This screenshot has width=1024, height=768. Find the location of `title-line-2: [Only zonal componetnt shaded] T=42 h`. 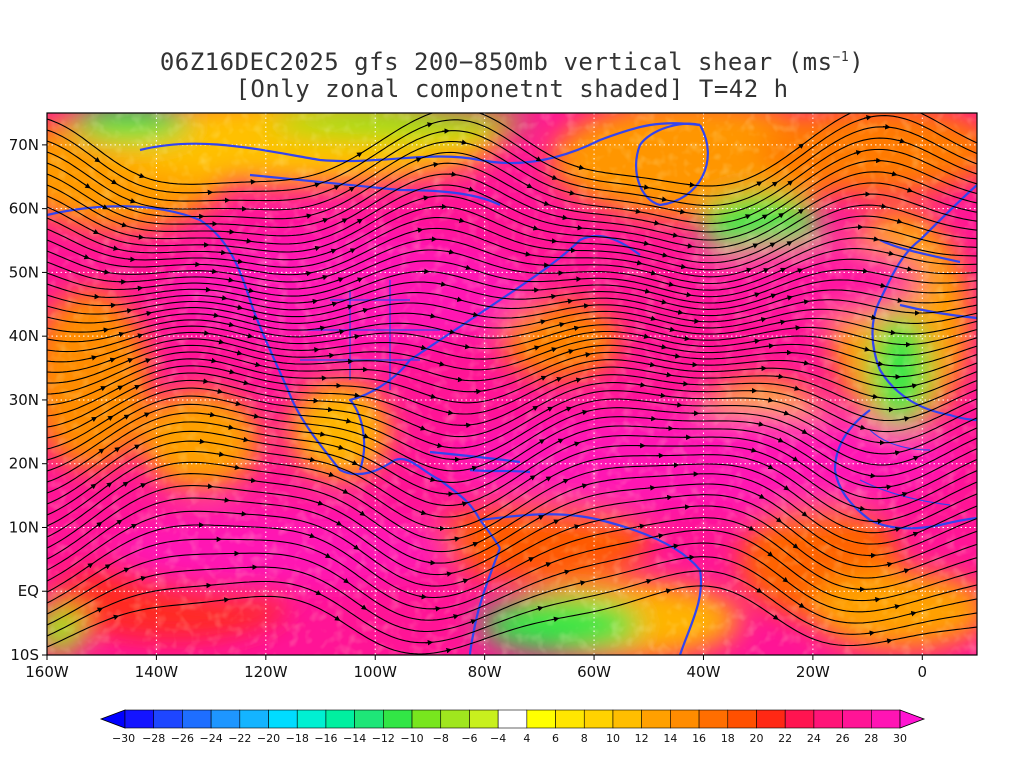

title-line-2: [Only zonal componetnt shaded] T=42 h is located at coordinates (512, 89).